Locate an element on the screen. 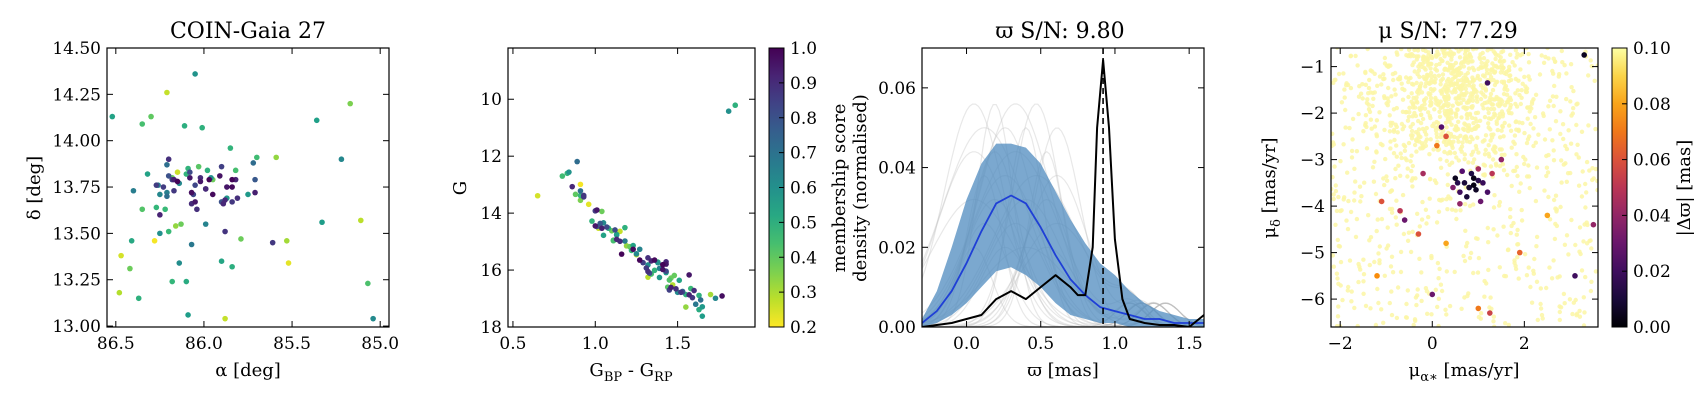  panel2-axes: 0.5 1.0 1.5 10 12 14 16 18 is located at coordinates (617, 201).